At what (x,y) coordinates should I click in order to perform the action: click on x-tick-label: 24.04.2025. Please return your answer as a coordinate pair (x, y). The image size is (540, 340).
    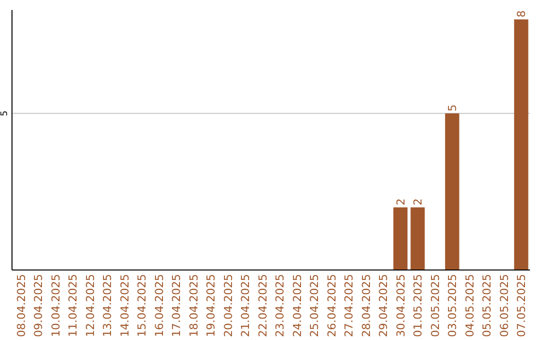
    Looking at the image, I should click on (297, 305).